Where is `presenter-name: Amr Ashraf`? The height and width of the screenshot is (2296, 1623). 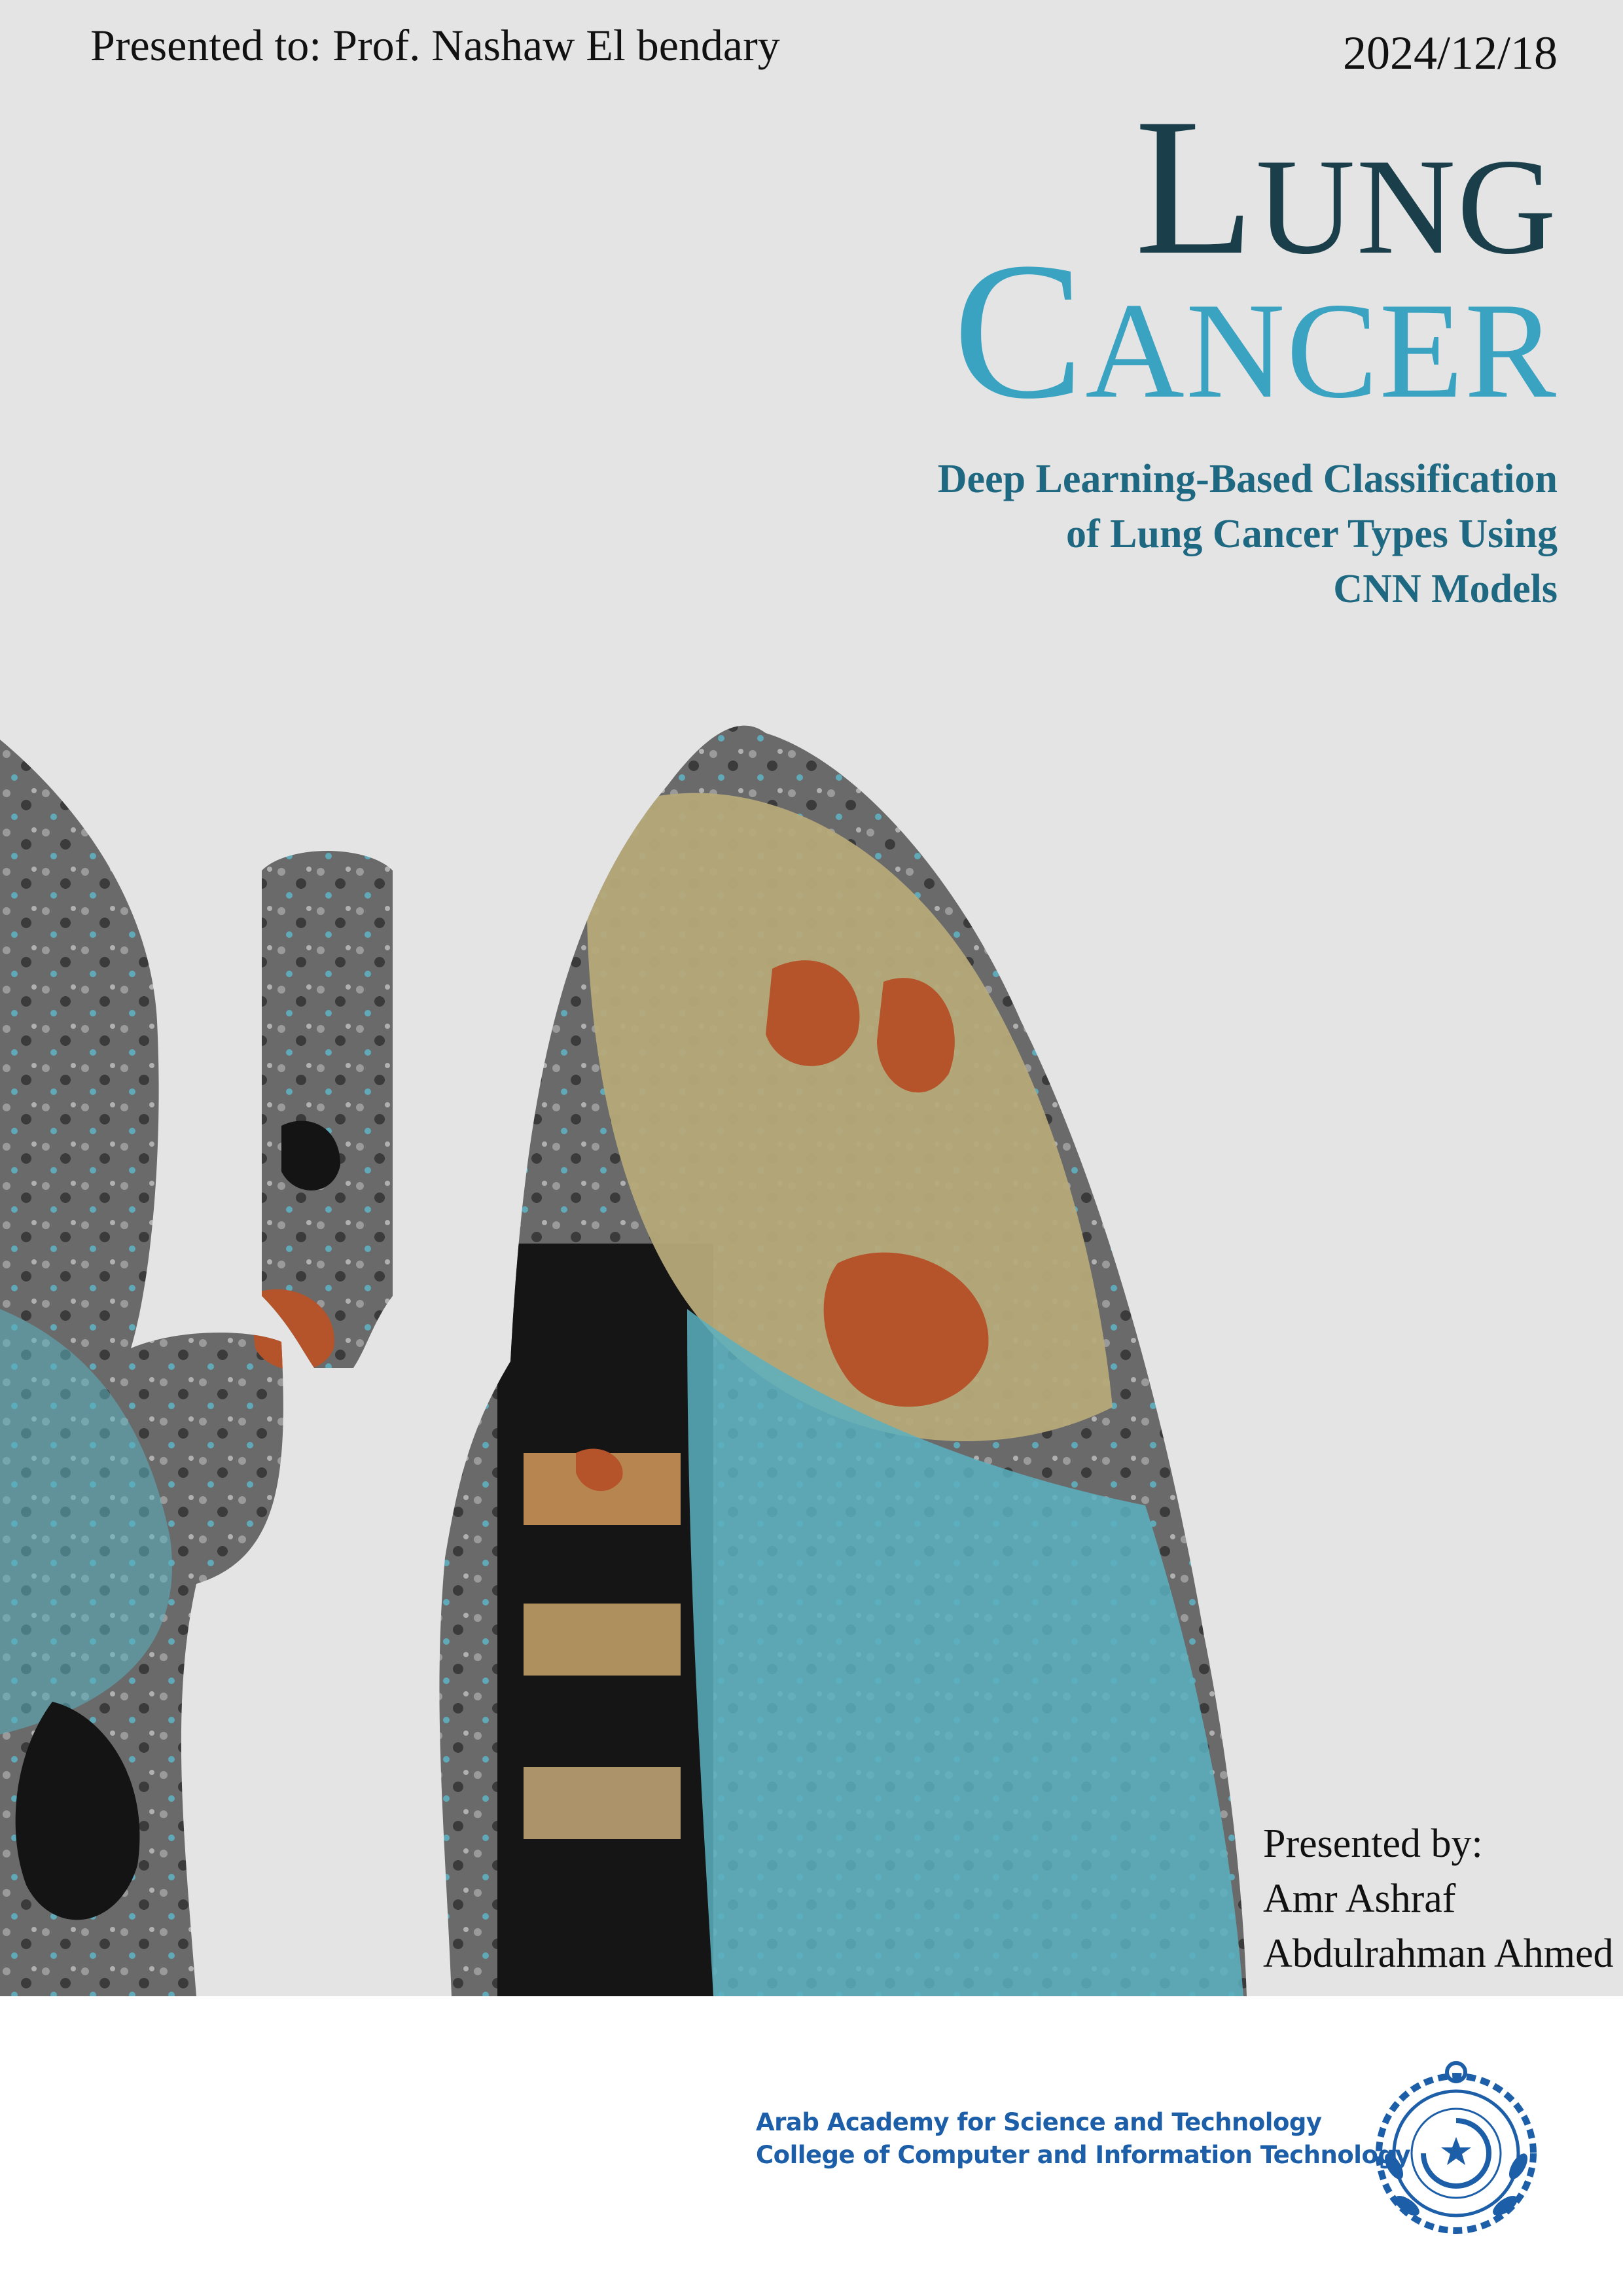 presenter-name: Amr Ashraf is located at coordinates (1360, 1898).